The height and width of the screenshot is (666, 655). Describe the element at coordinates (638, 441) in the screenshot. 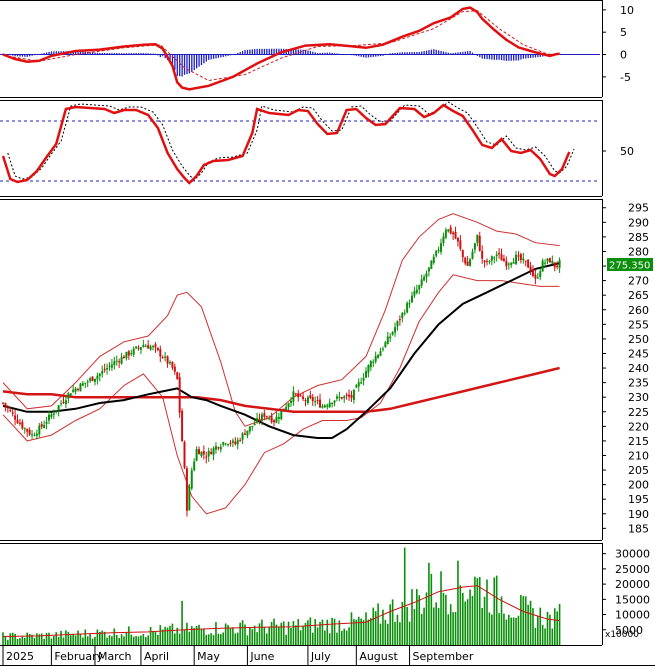

I see `y-tick-label: 215` at that location.